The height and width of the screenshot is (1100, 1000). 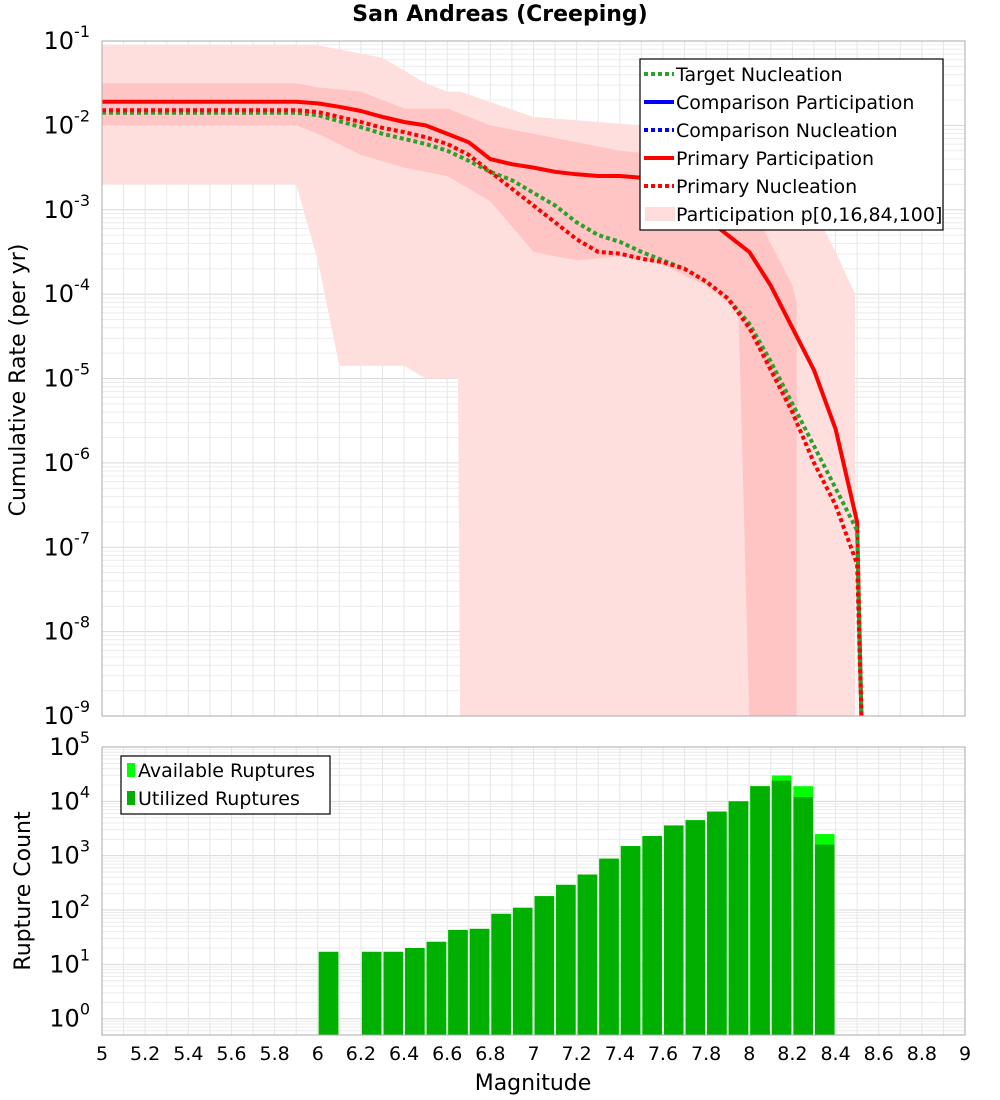 I want to click on magnitude-tick-label: 5.2, so click(x=145, y=1054).